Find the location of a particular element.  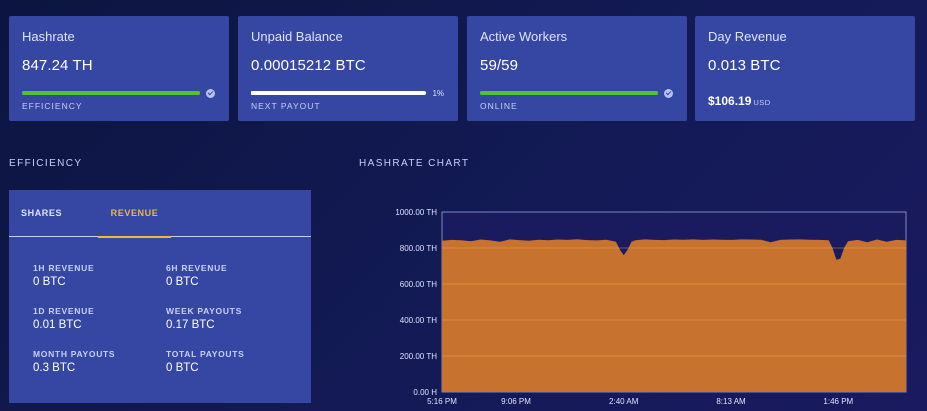

workers-card-title: Active Workers is located at coordinates (524, 36).